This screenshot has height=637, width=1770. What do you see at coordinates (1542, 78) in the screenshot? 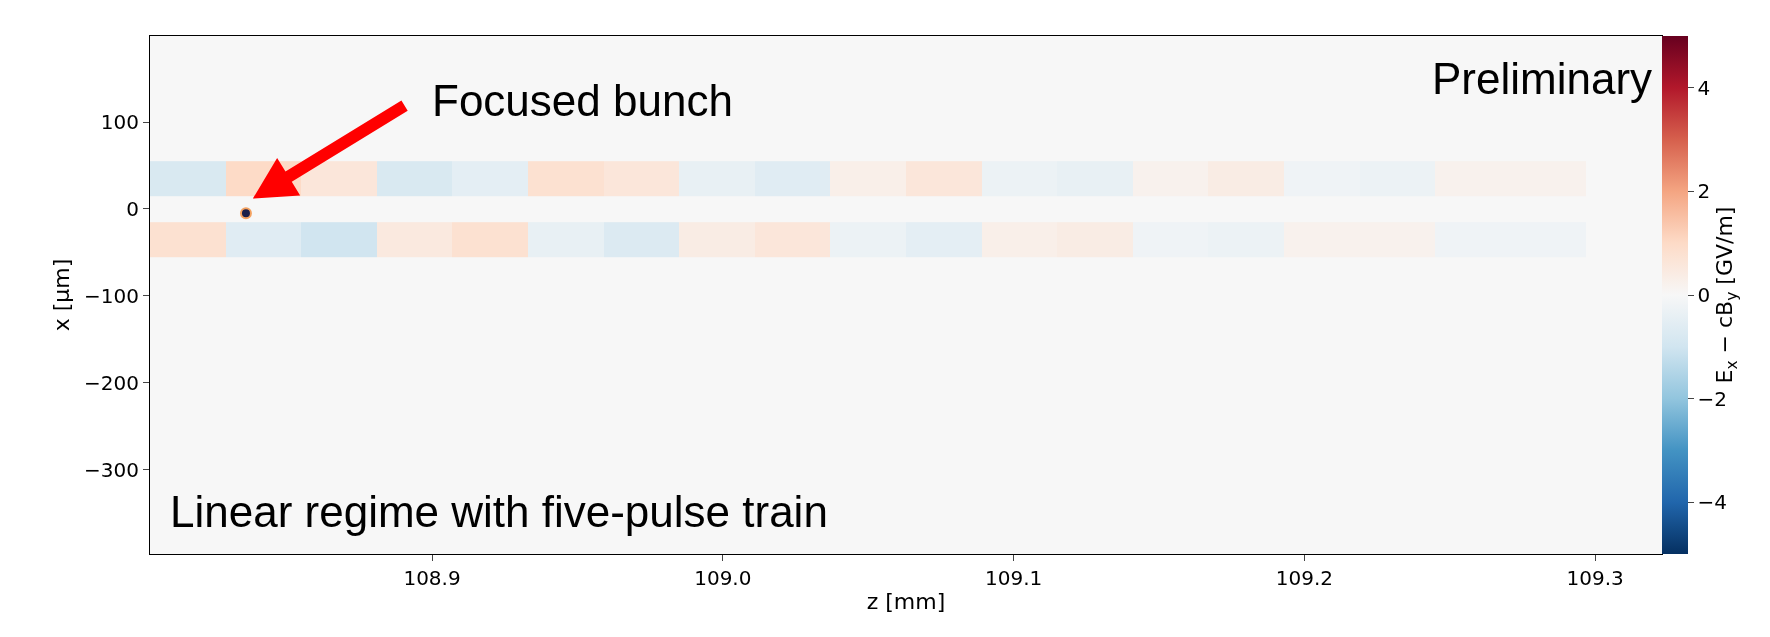
I see `annotation: Preliminary` at bounding box center [1542, 78].